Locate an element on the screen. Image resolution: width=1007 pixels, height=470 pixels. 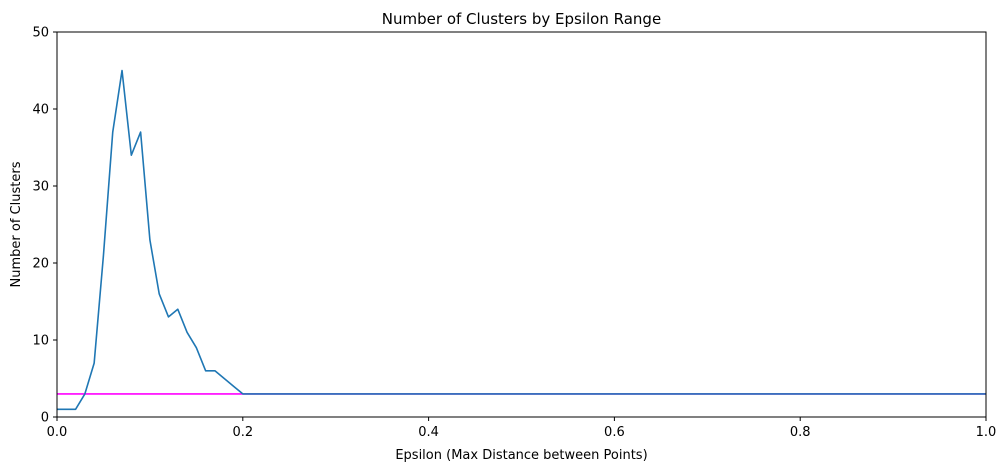
chart-title: Number of Clusters by Epsilon Range is located at coordinates (521, 19).